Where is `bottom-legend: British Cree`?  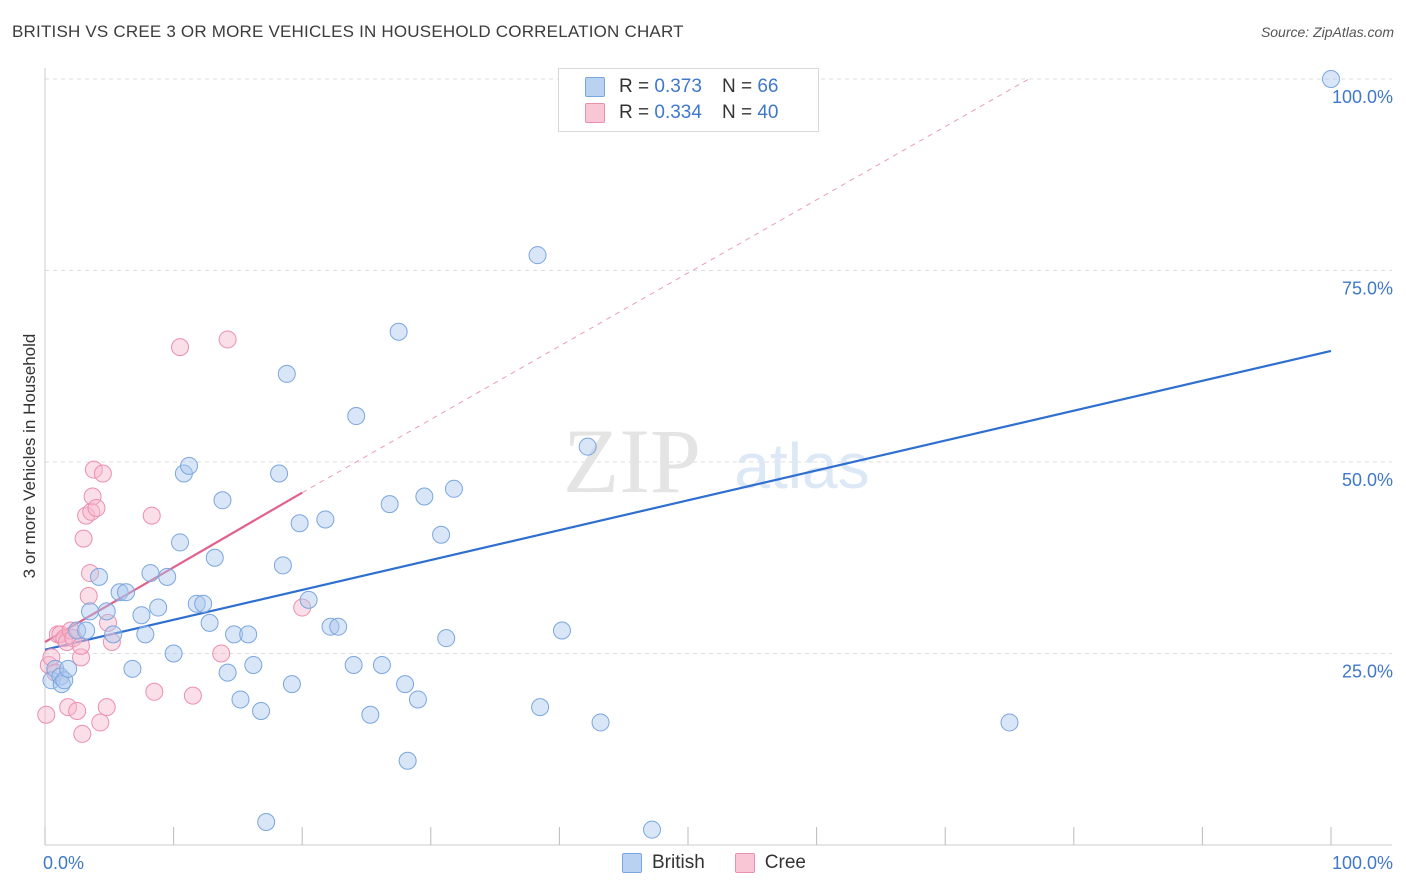
bottom-legend: British Cree is located at coordinates (729, 863).